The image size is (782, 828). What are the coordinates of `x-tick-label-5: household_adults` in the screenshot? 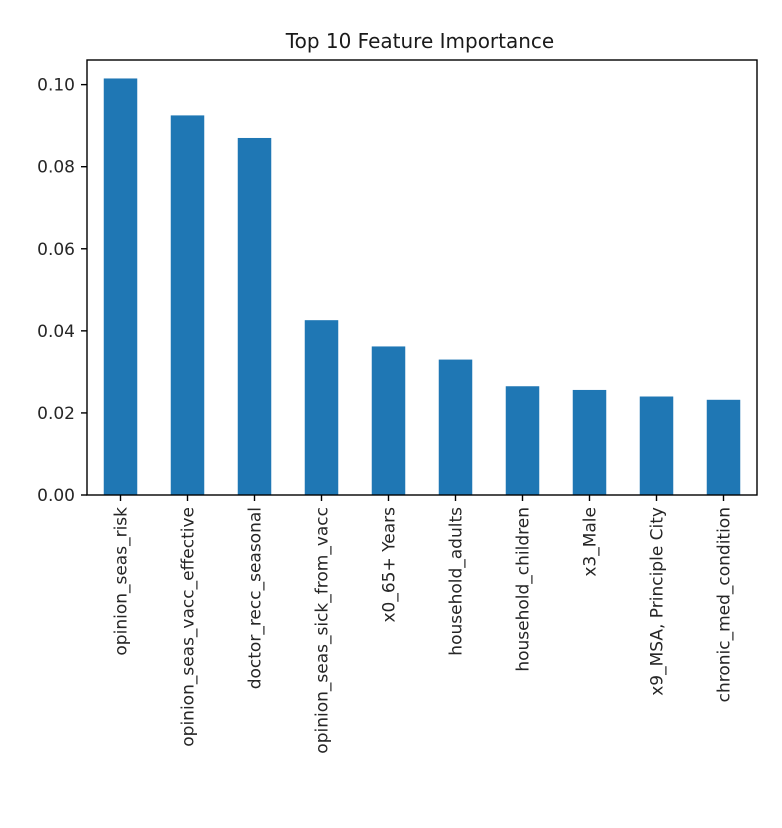 It's located at (457, 581).